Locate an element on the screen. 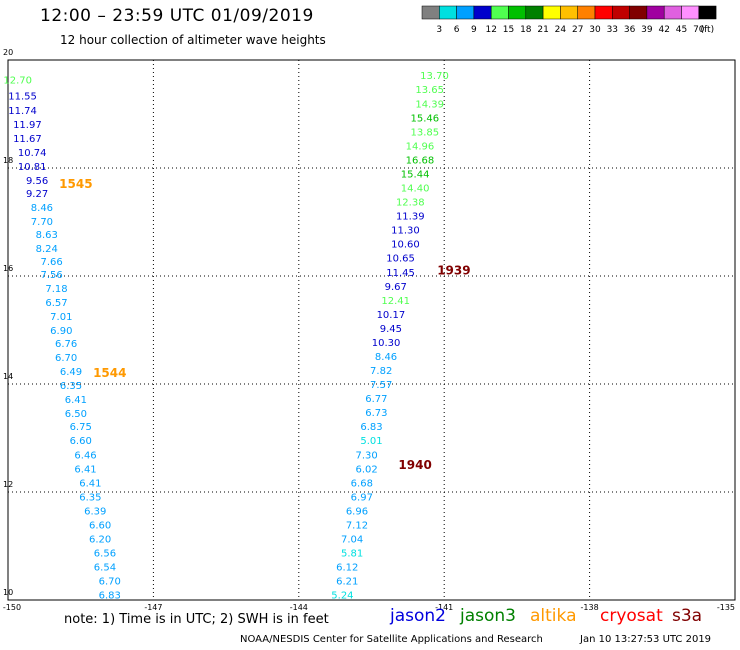 The height and width of the screenshot is (650, 740). swh-value-label: 14.96 is located at coordinates (420, 146).